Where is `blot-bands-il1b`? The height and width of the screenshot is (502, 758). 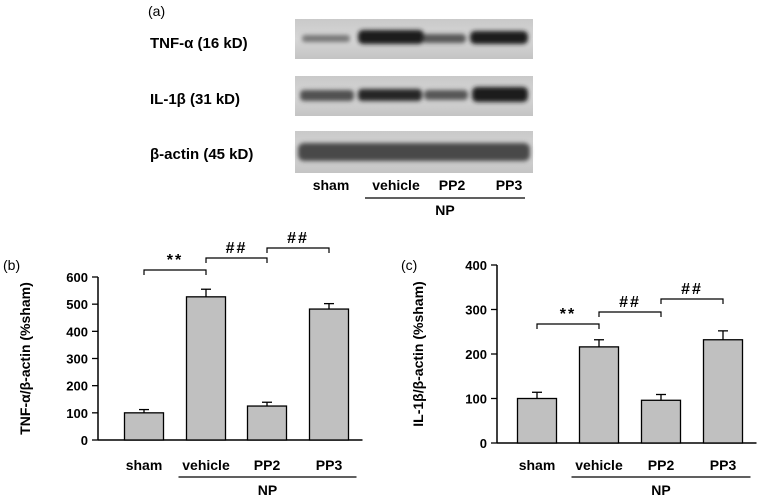
blot-bands-il1b is located at coordinates (414, 94).